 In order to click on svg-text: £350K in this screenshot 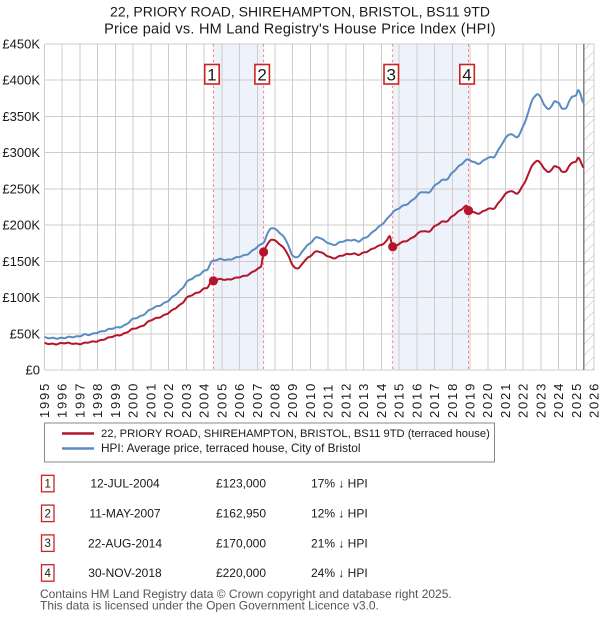, I will do `click(21, 116)`.